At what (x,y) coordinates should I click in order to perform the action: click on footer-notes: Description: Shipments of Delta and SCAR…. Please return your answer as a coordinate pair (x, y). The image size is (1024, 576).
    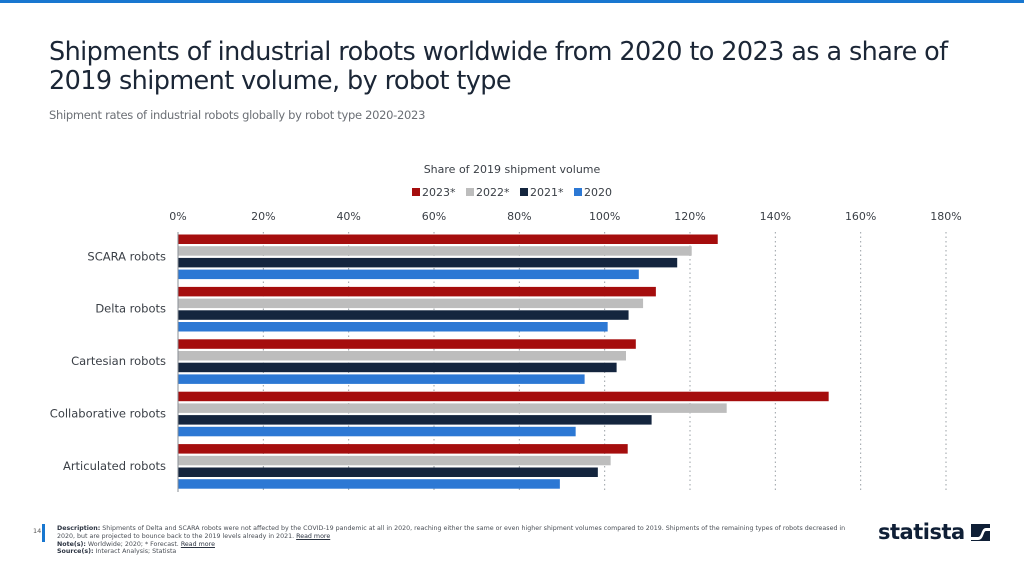
    Looking at the image, I should click on (457, 540).